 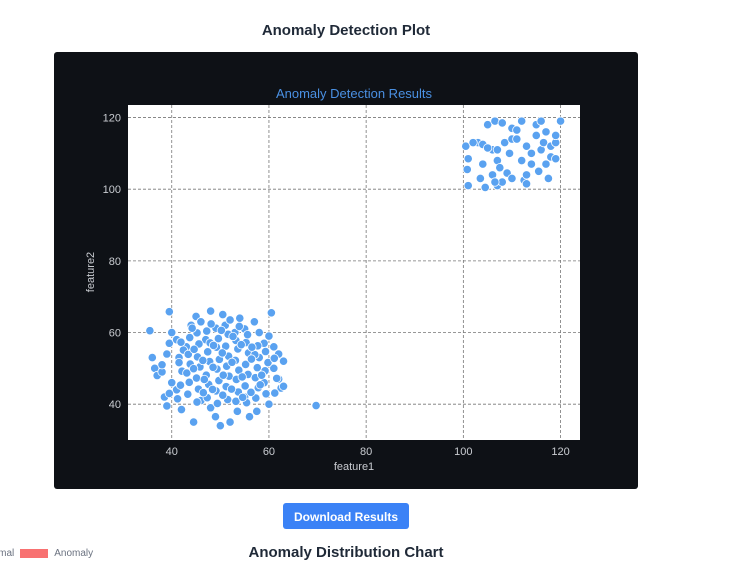 I want to click on page-title: Anomaly Detection Plot, so click(x=346, y=30).